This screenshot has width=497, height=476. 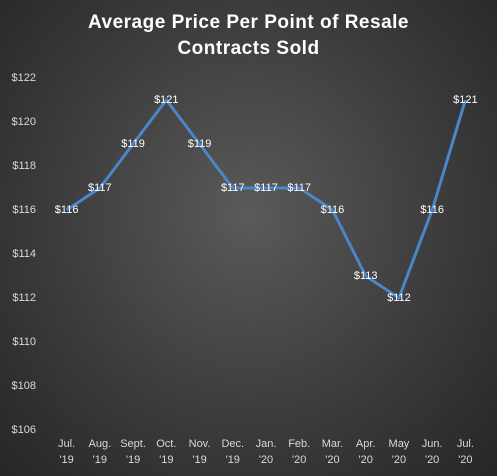 What do you see at coordinates (24, 298) in the screenshot?
I see `y-tick-label: $112` at bounding box center [24, 298].